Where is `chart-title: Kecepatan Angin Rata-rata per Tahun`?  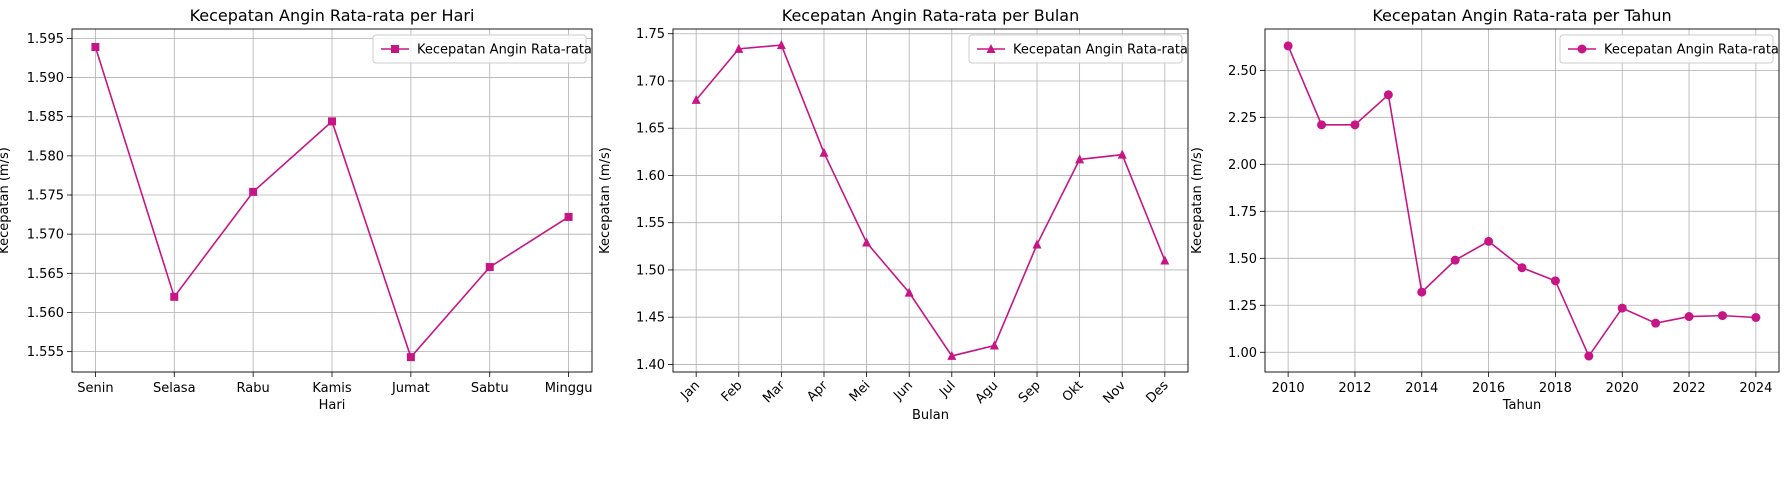 chart-title: Kecepatan Angin Rata-rata per Tahun is located at coordinates (1521, 15).